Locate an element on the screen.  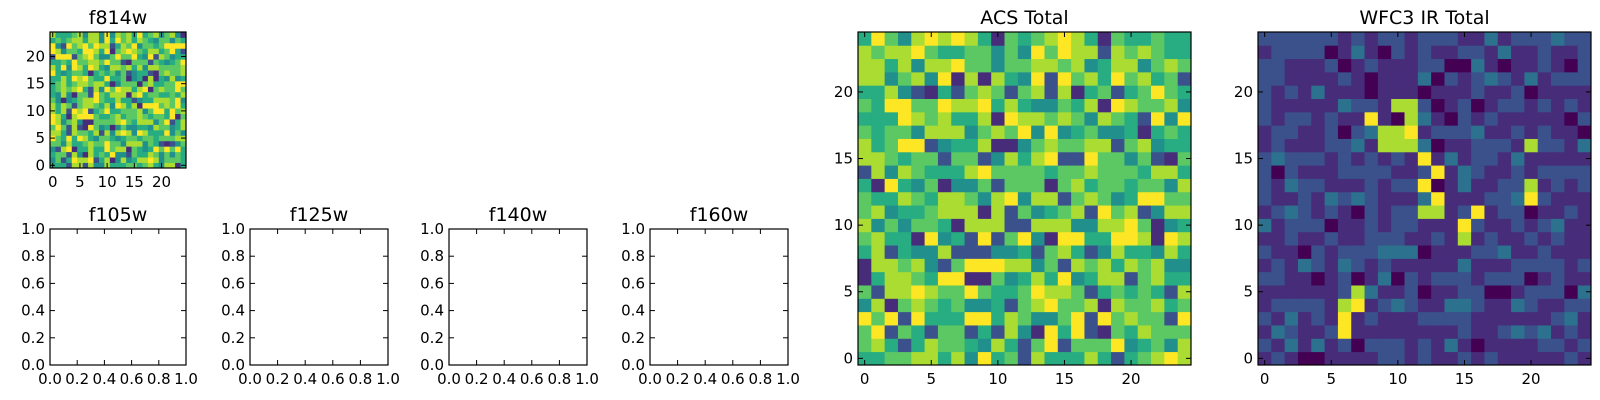
y-tick-label: 0.6 is located at coordinates (233, 283).